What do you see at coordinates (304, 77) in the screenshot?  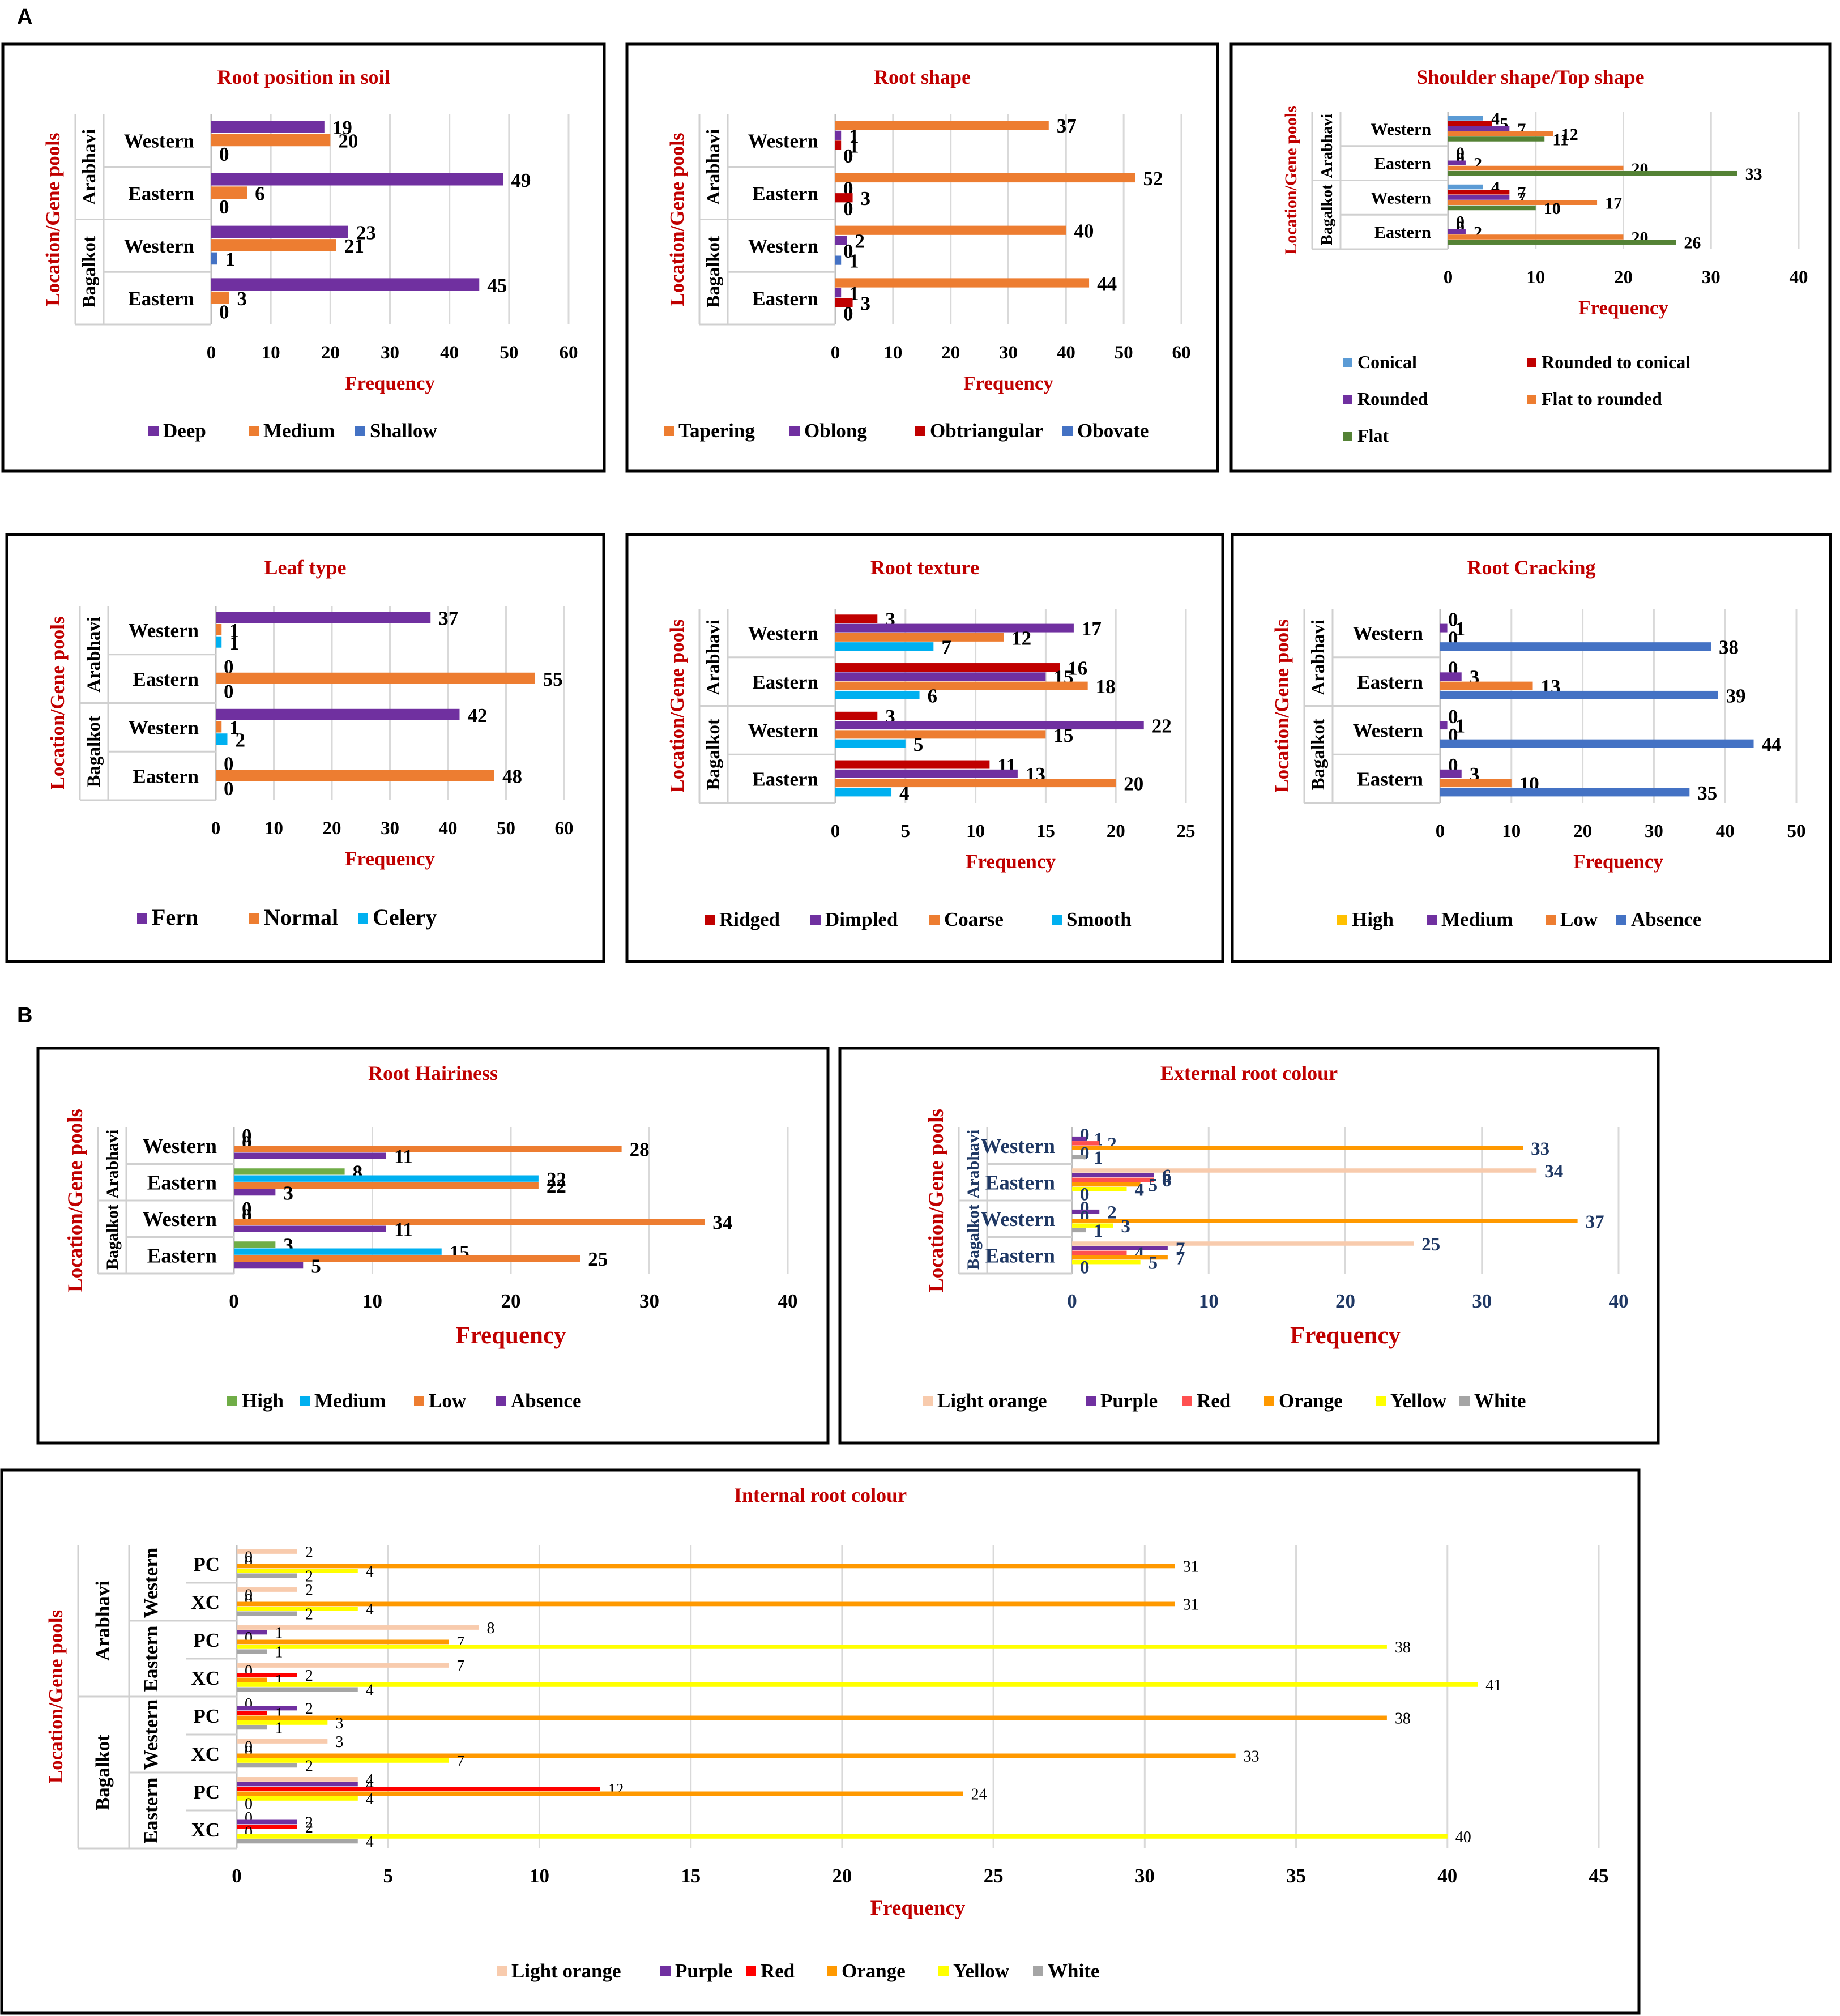 I see `chart-title: Root position in soil` at bounding box center [304, 77].